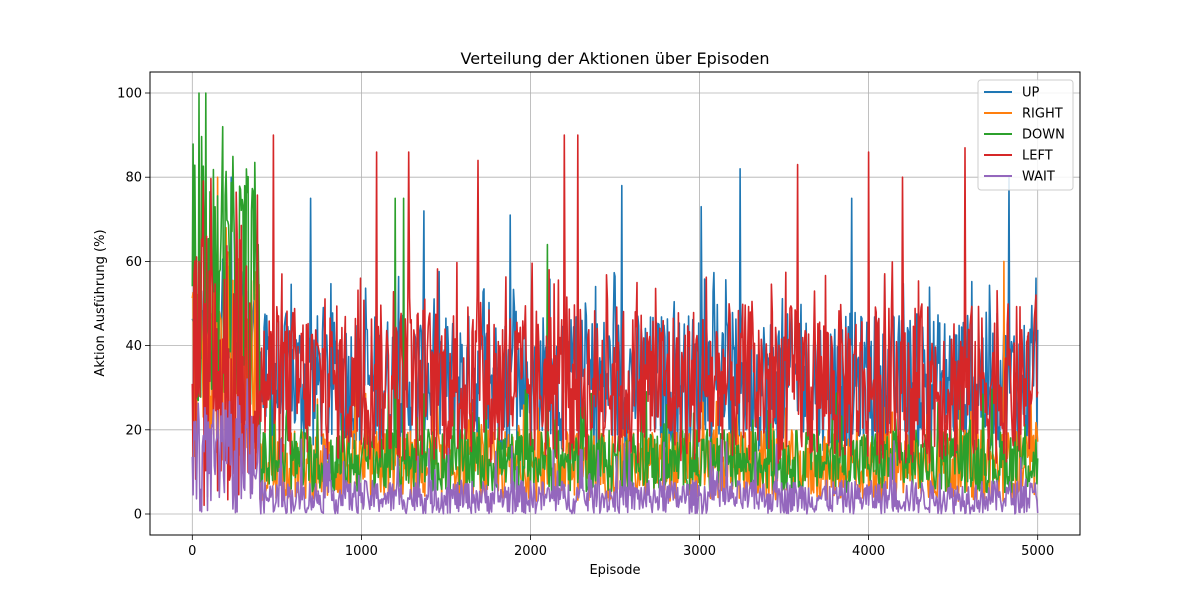  I want to click on x-tick-label: 5000, so click(1037, 551).